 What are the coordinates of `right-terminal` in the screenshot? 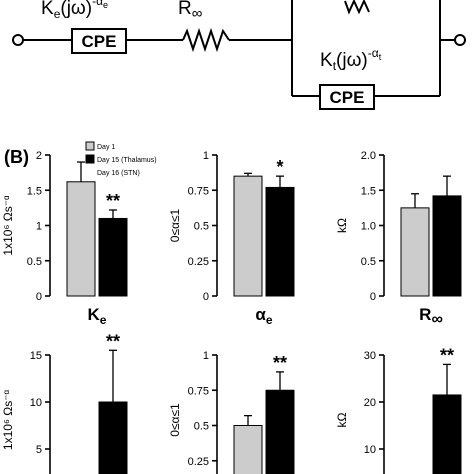 It's located at (460, 40).